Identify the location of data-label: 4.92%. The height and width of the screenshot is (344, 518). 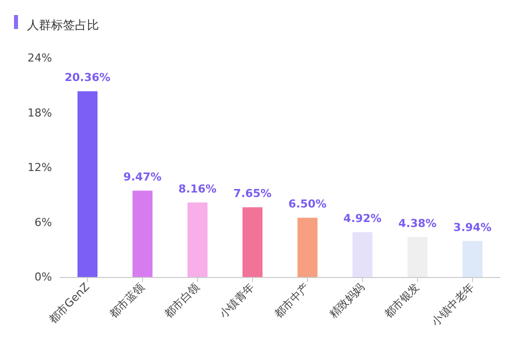
(362, 219).